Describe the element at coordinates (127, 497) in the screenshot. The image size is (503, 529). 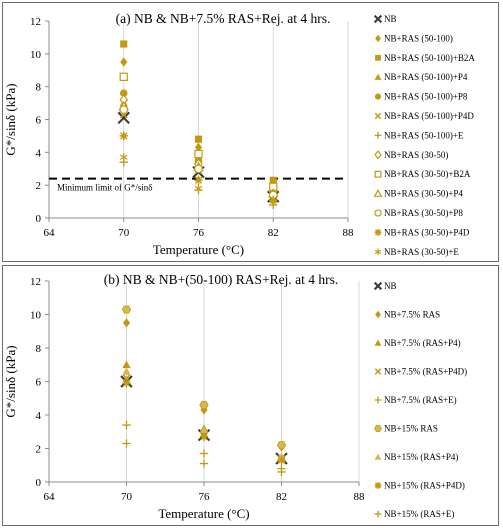
I see `x-tick-label: 70` at that location.